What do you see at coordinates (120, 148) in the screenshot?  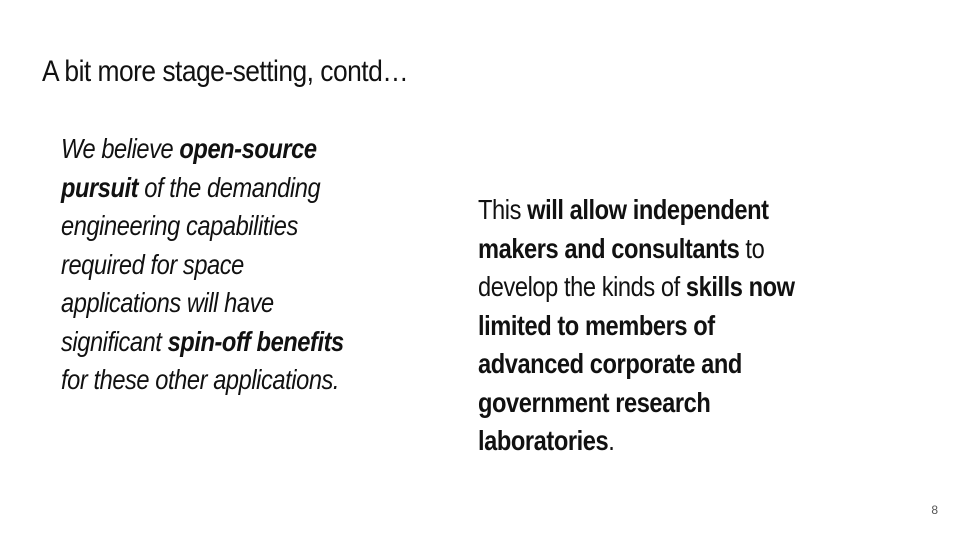 I see `left-text-1: We believe` at bounding box center [120, 148].